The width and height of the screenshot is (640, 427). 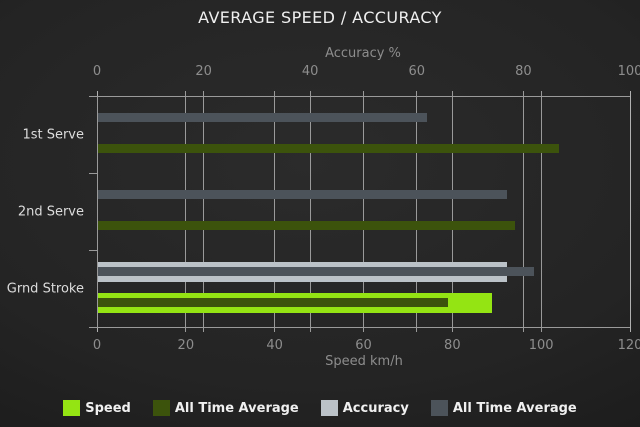 What do you see at coordinates (53, 134) in the screenshot?
I see `category-label-1st-serve: 1st Serve` at bounding box center [53, 134].